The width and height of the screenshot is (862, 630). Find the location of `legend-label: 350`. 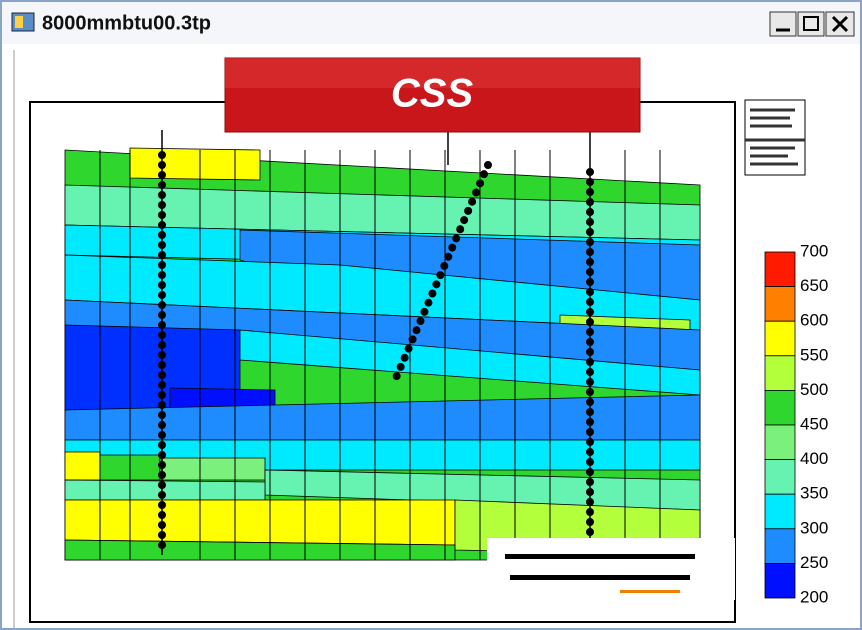

legend-label: 350 is located at coordinates (814, 493).